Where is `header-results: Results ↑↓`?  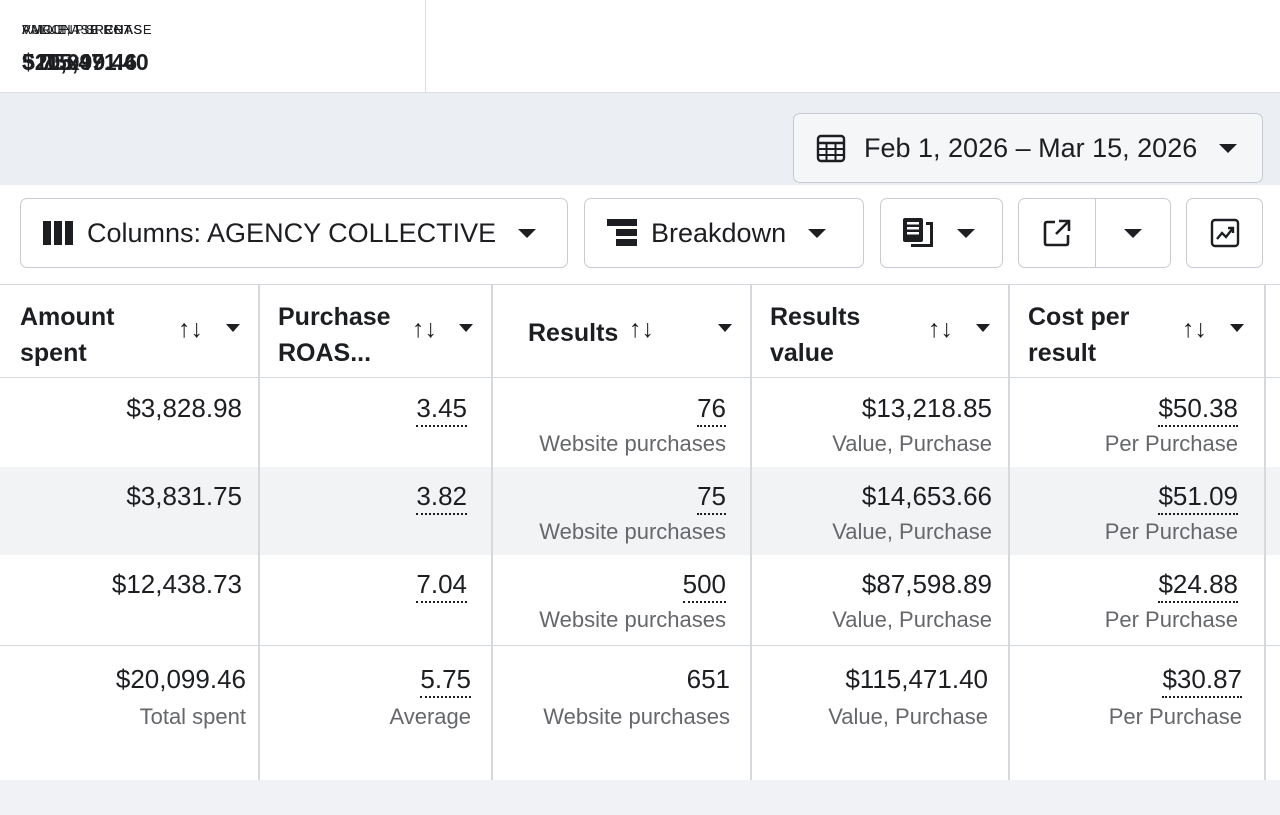 header-results: Results ↑↓ is located at coordinates (620, 331).